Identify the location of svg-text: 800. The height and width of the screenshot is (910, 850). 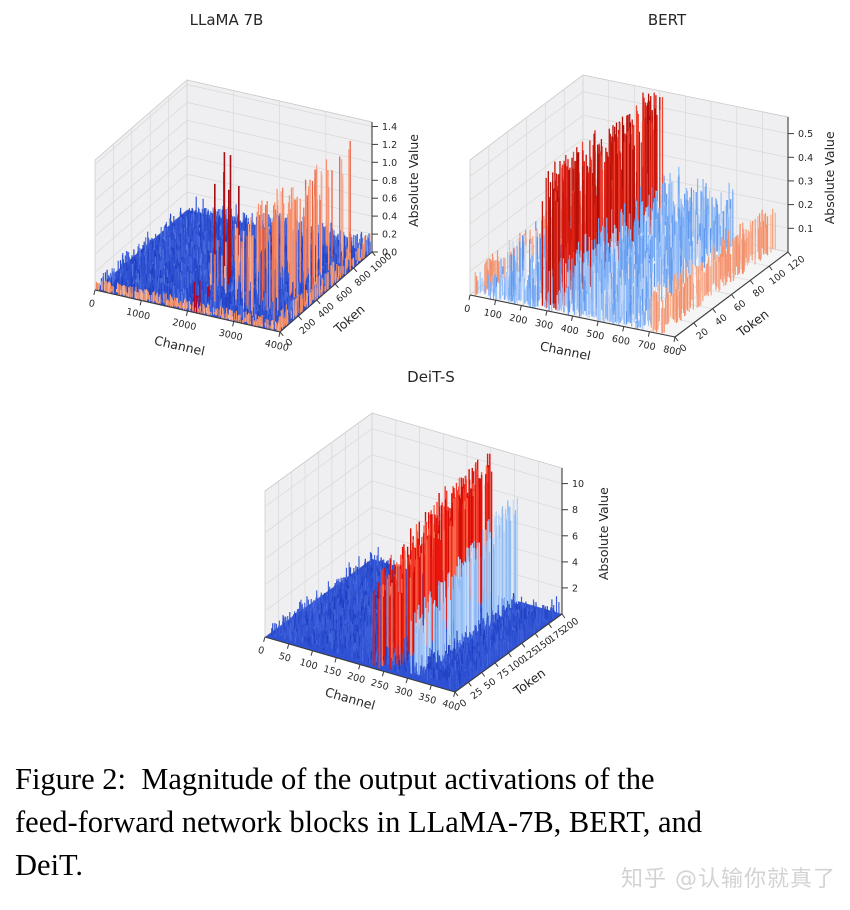
(363, 279).